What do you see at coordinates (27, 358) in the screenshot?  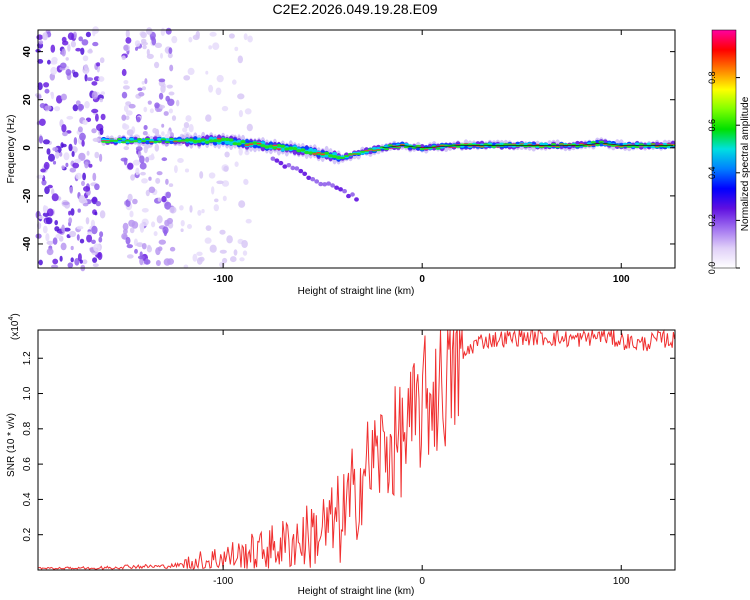 I see `snr-y-tick-label: 1.2` at bounding box center [27, 358].